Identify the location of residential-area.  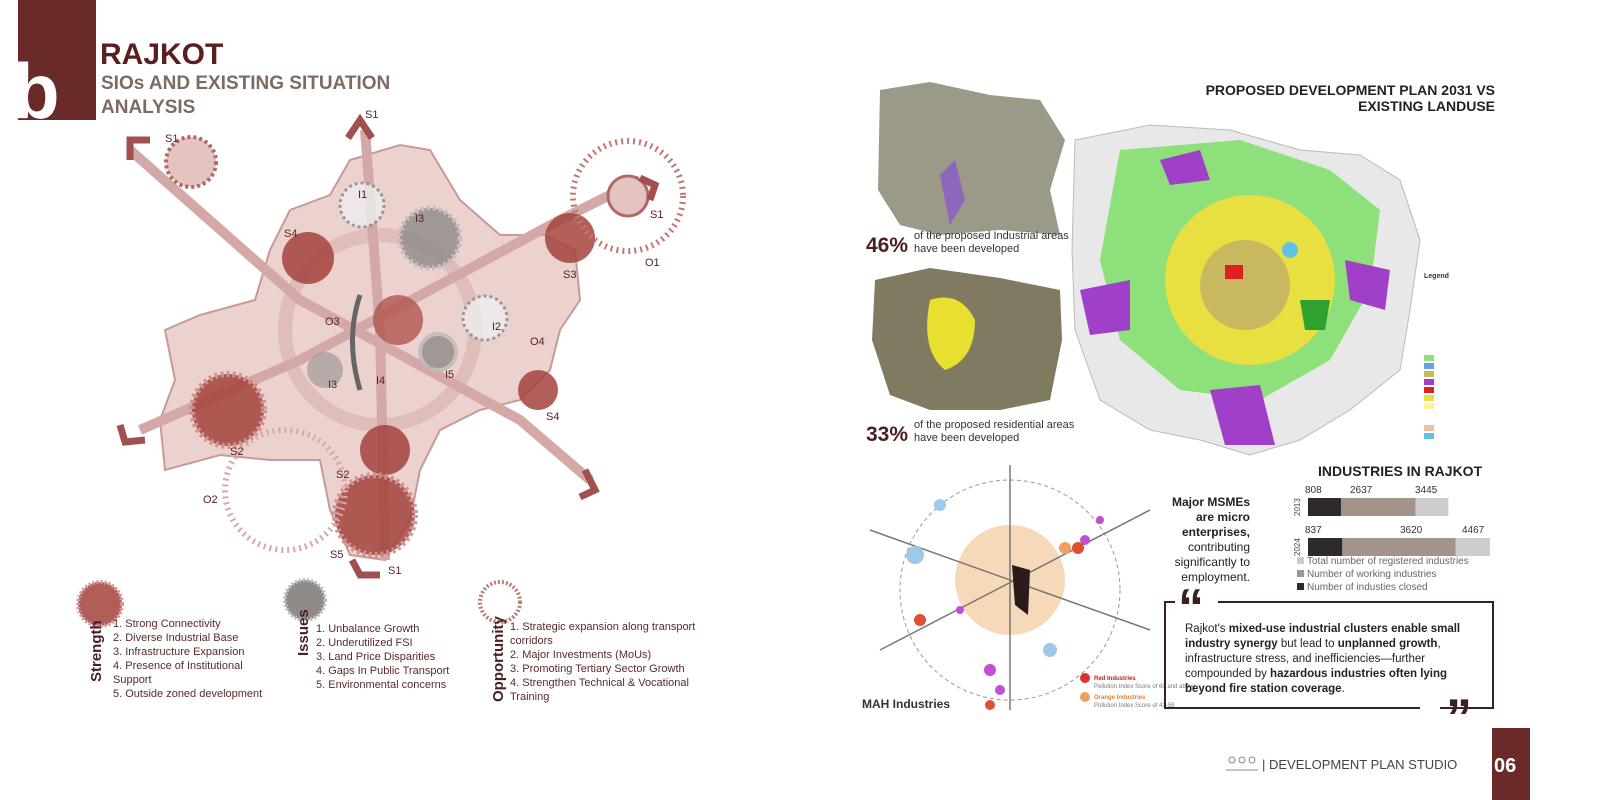
(951, 333).